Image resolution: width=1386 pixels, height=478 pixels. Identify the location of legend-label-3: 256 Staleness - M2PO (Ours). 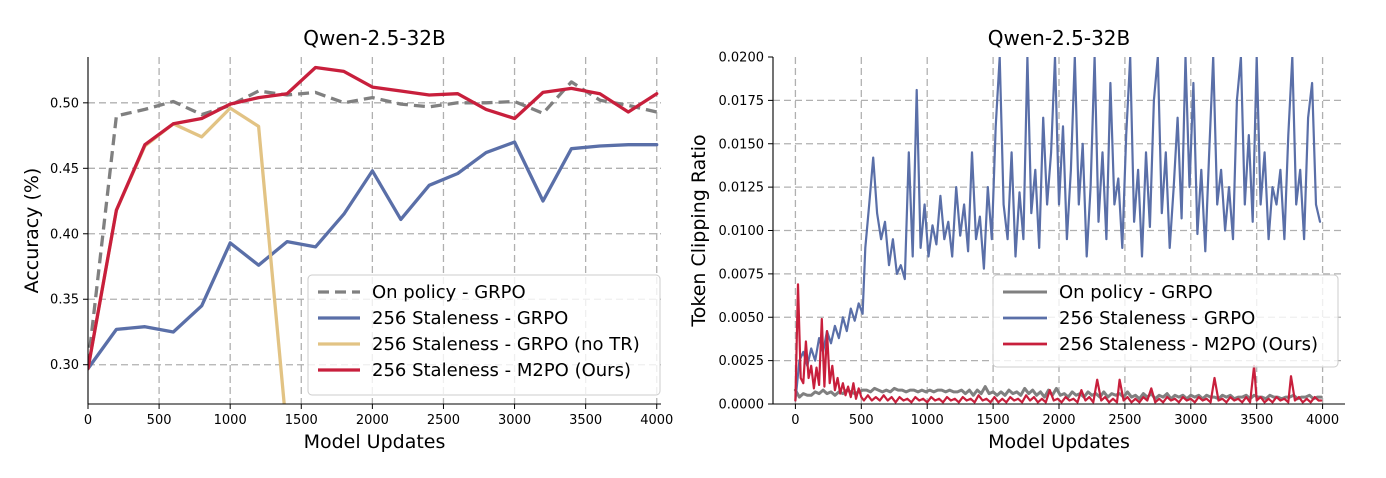
(1188, 344).